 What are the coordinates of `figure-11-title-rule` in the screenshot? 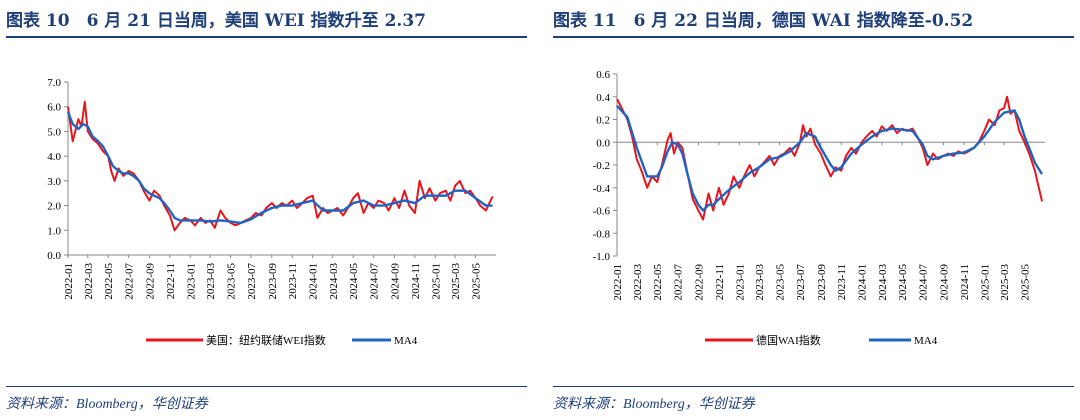 It's located at (813, 37).